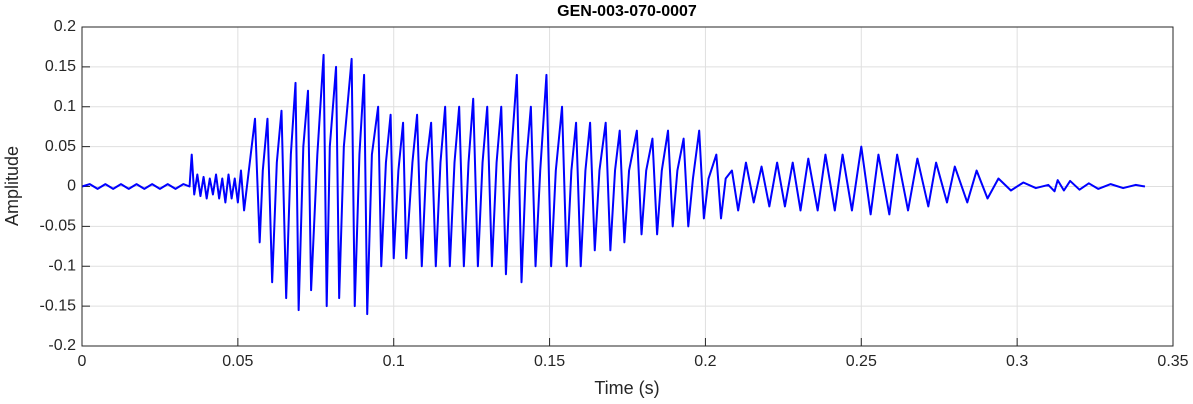  I want to click on y-tick-label: 0.05, so click(60, 146).